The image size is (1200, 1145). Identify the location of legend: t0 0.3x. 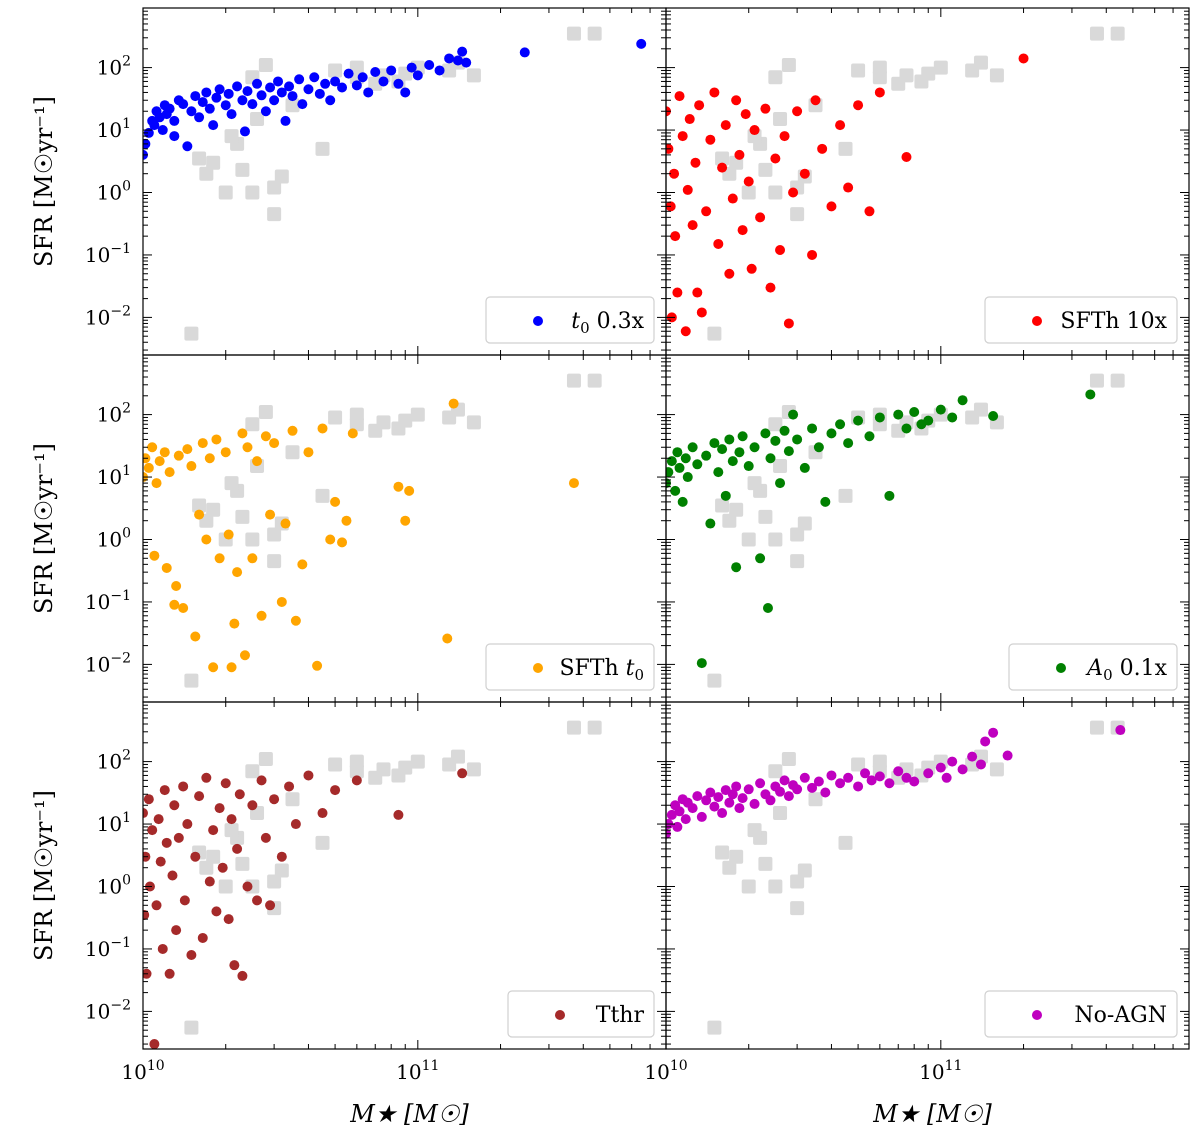
(570, 320).